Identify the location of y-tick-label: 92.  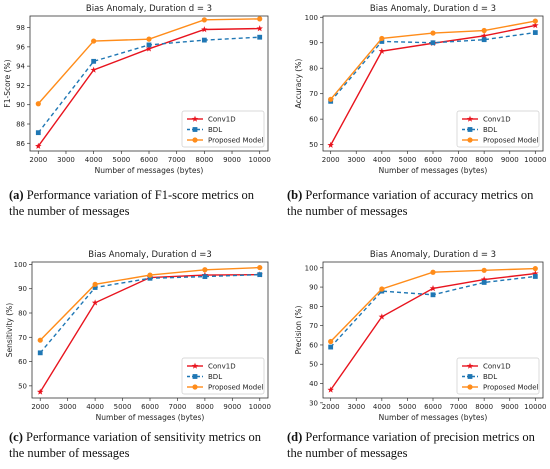
(20, 86).